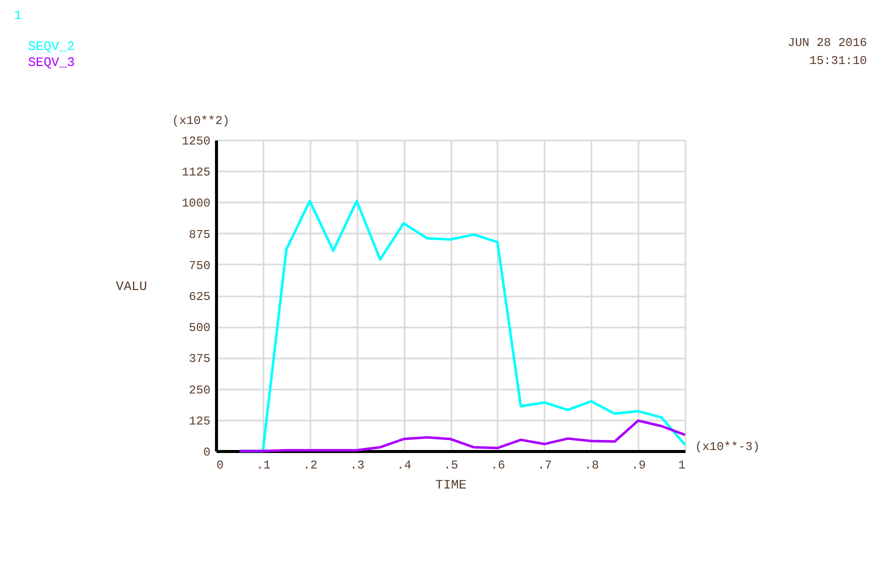 This screenshot has width=885, height=587. Describe the element at coordinates (199, 265) in the screenshot. I see `y-tick-label: 750` at that location.